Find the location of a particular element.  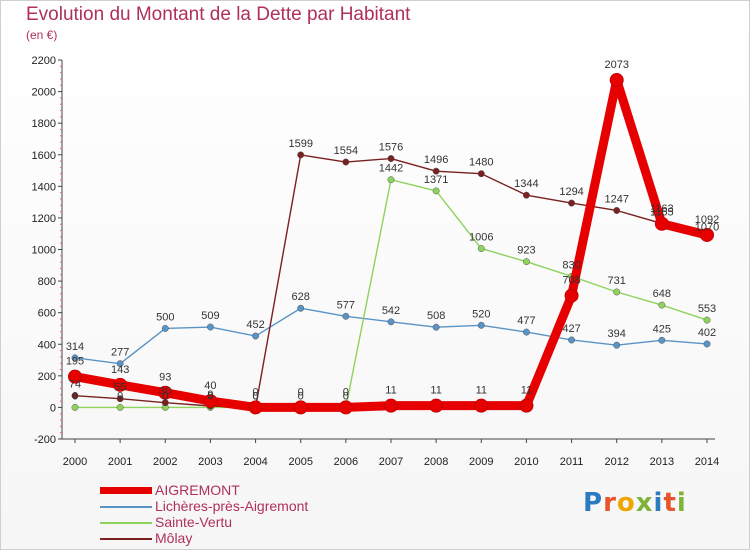

legend-label: Sainte-Vertu is located at coordinates (194, 522).